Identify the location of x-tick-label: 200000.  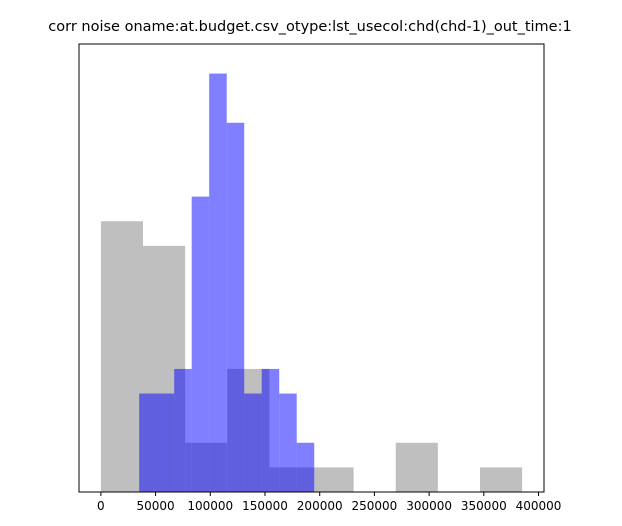
(320, 506).